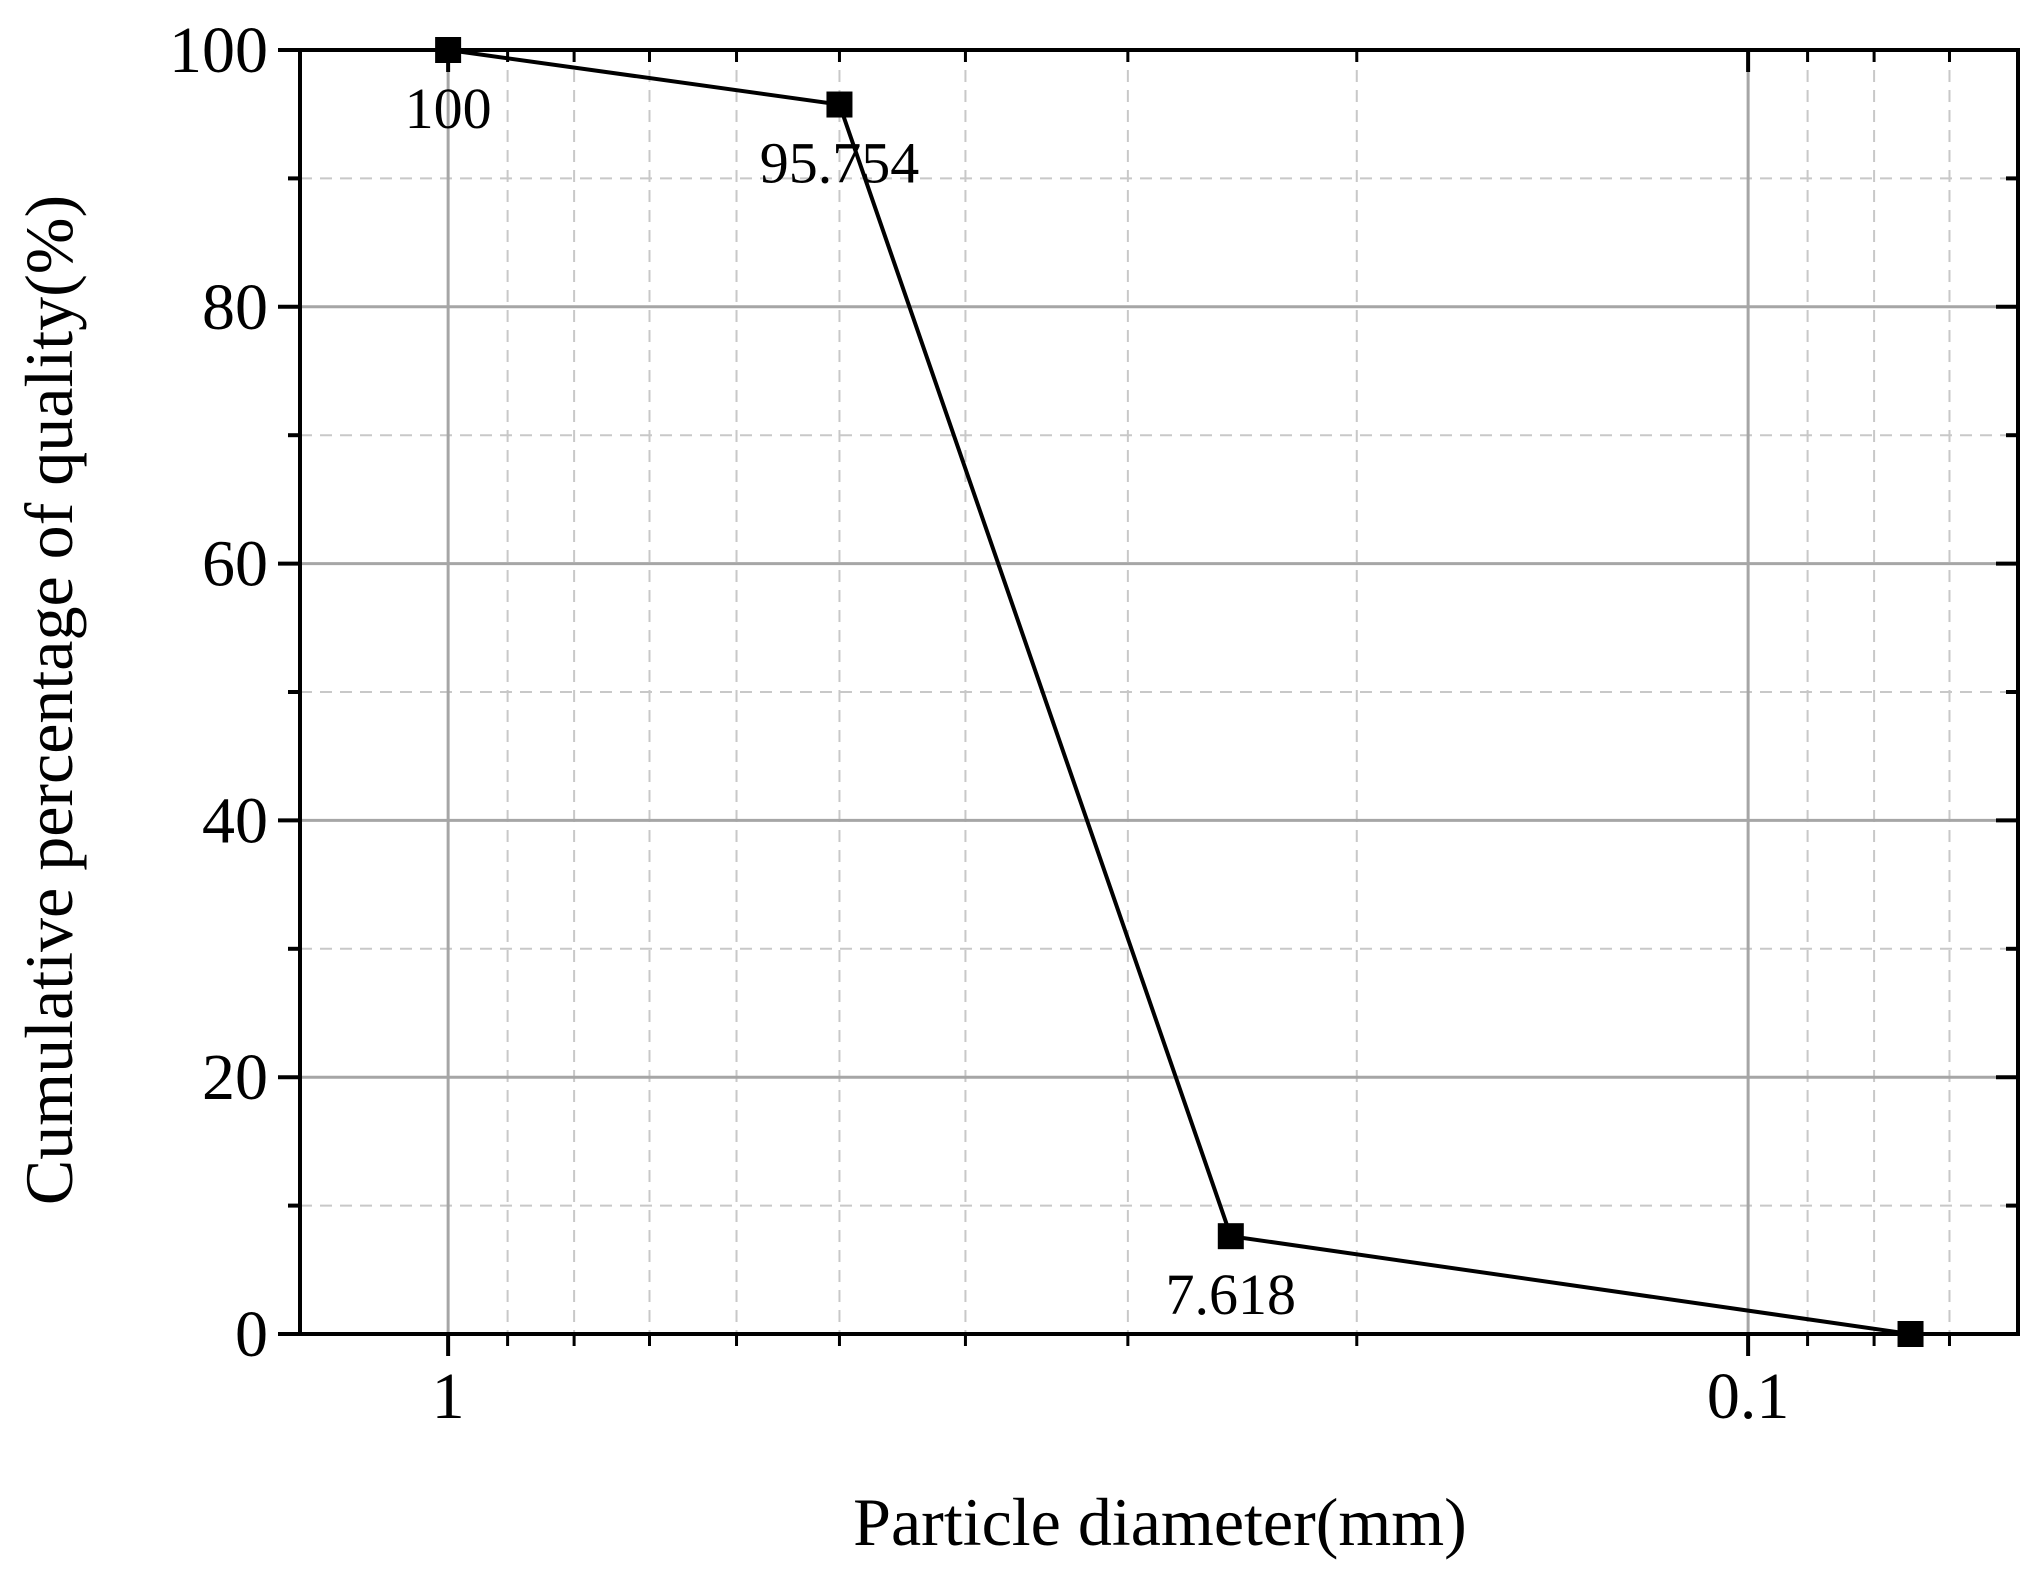 The width and height of the screenshot is (2038, 1574). Describe the element at coordinates (1748, 1396) in the screenshot. I see `x-tick-label: 0.1` at that location.